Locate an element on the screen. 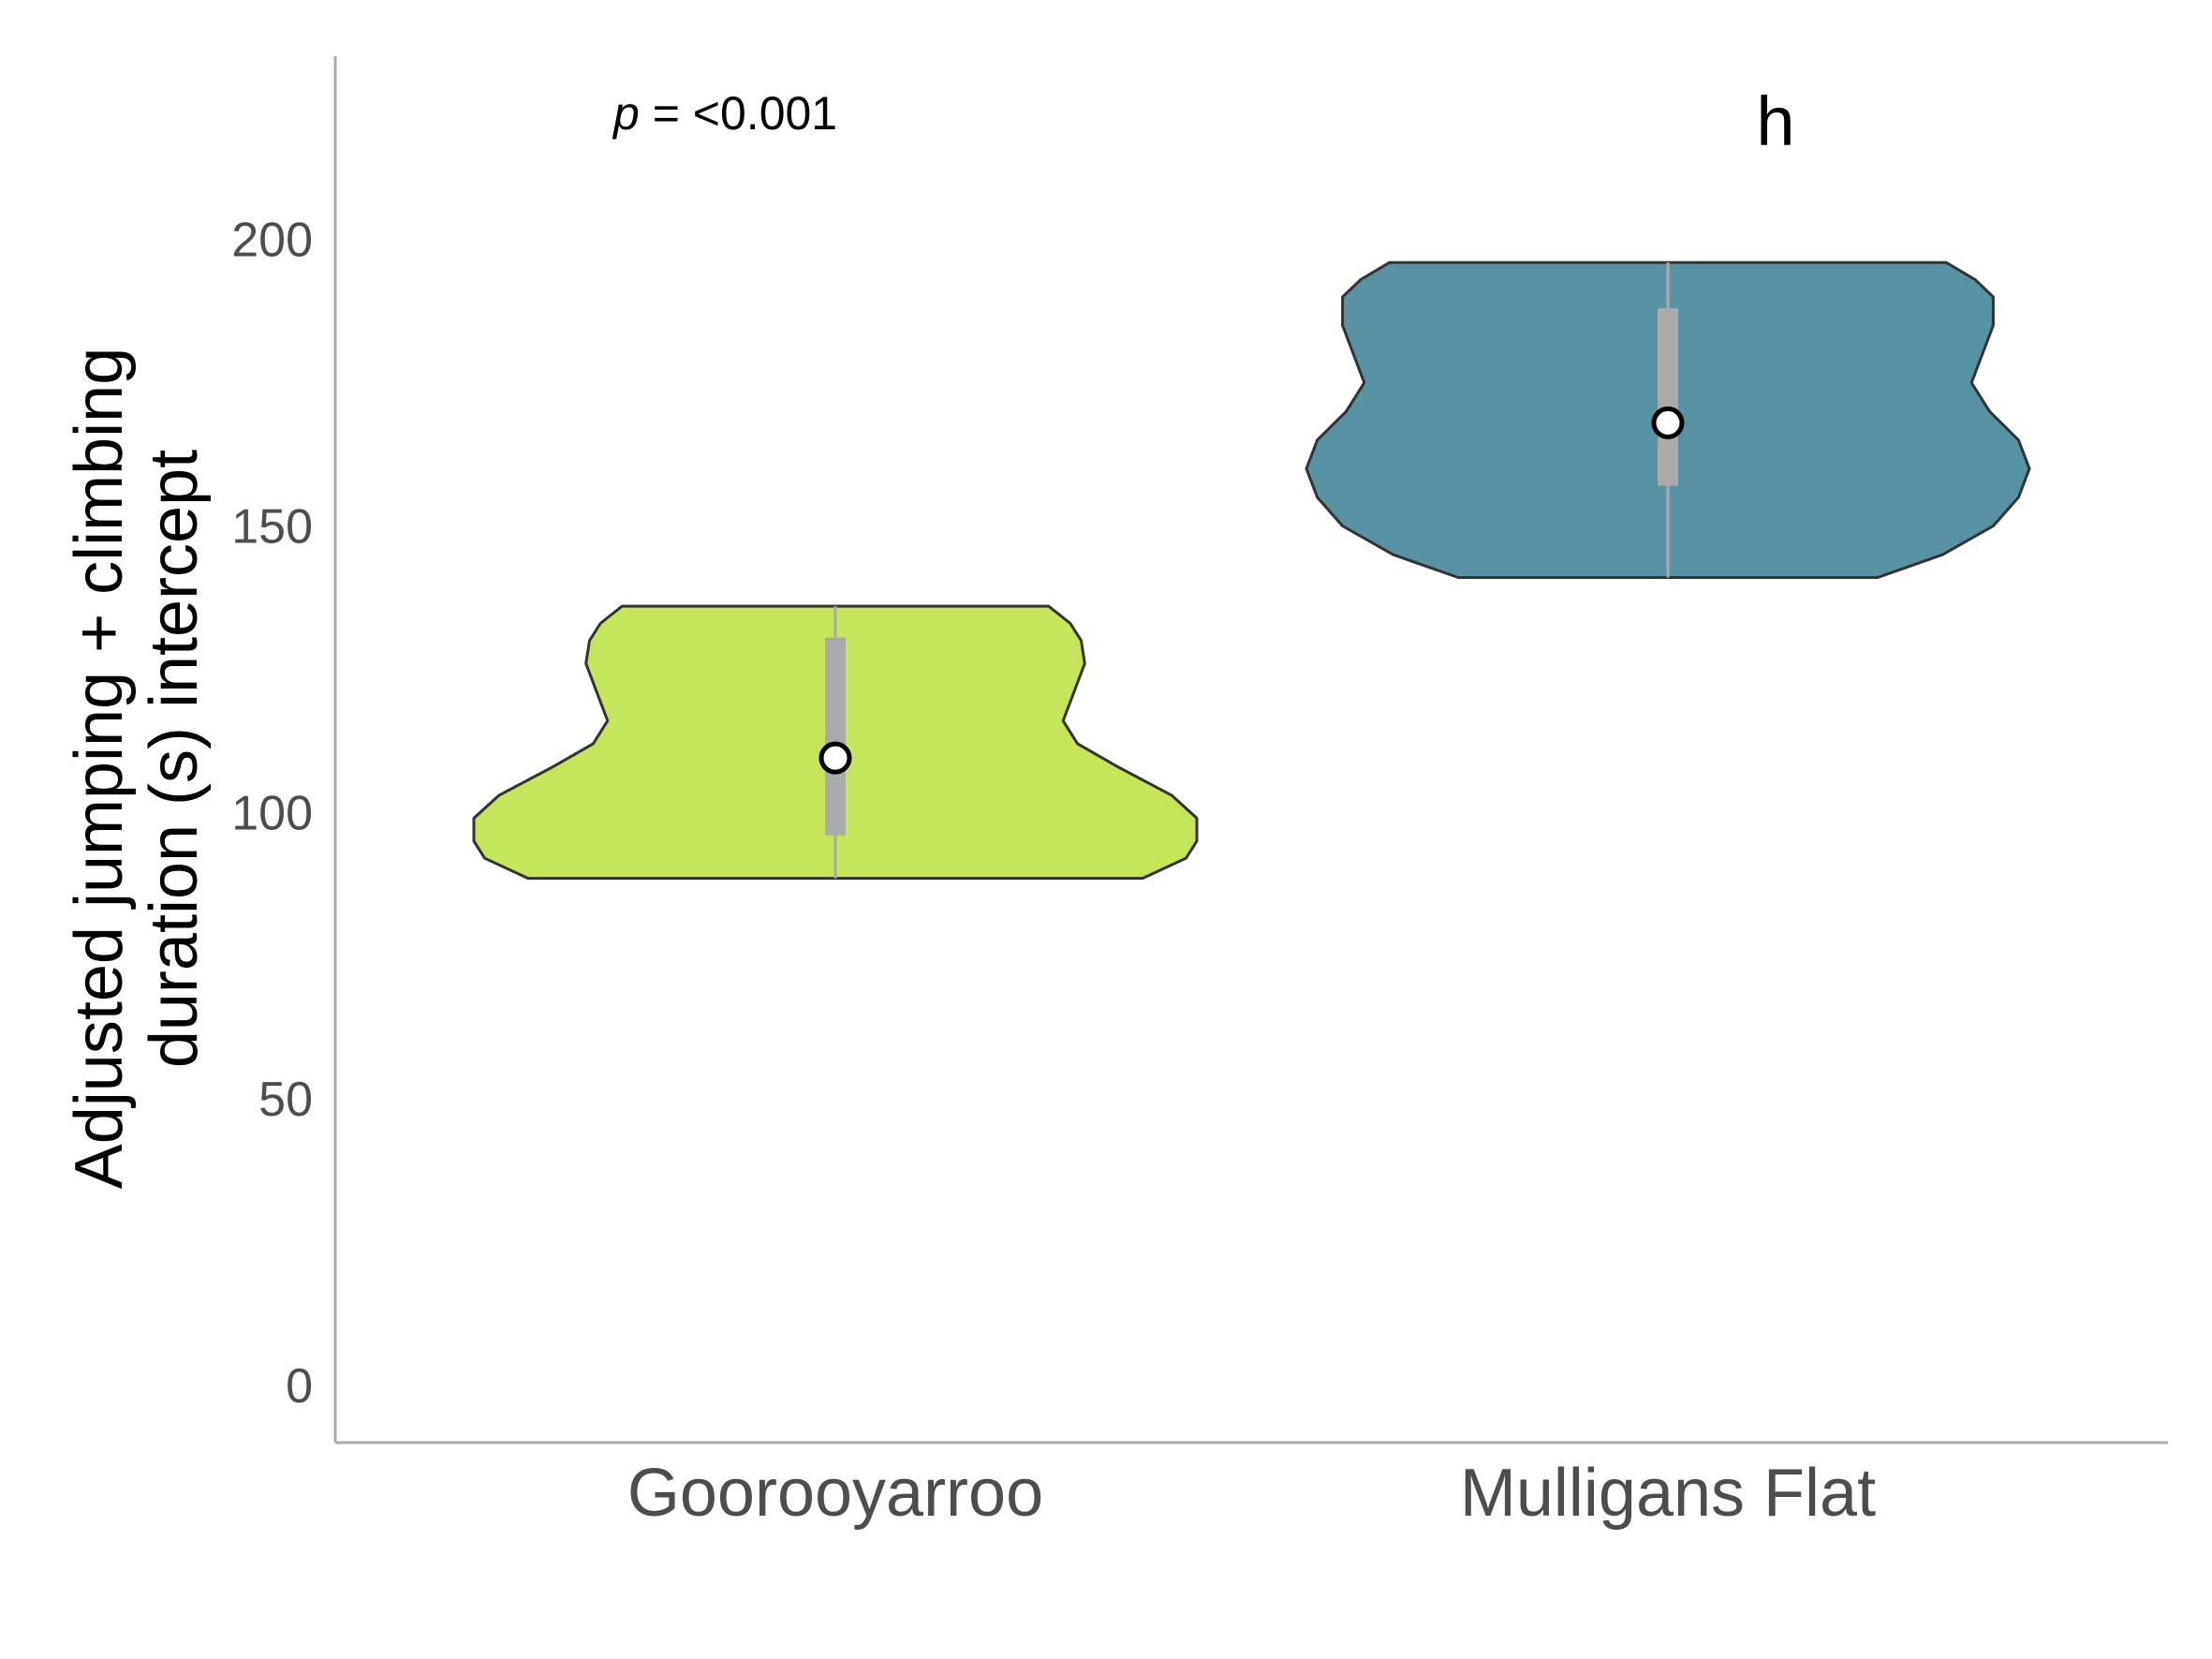 The width and height of the screenshot is (2212, 1659). p-value-annotation: p = <0.001 is located at coordinates (725, 114).